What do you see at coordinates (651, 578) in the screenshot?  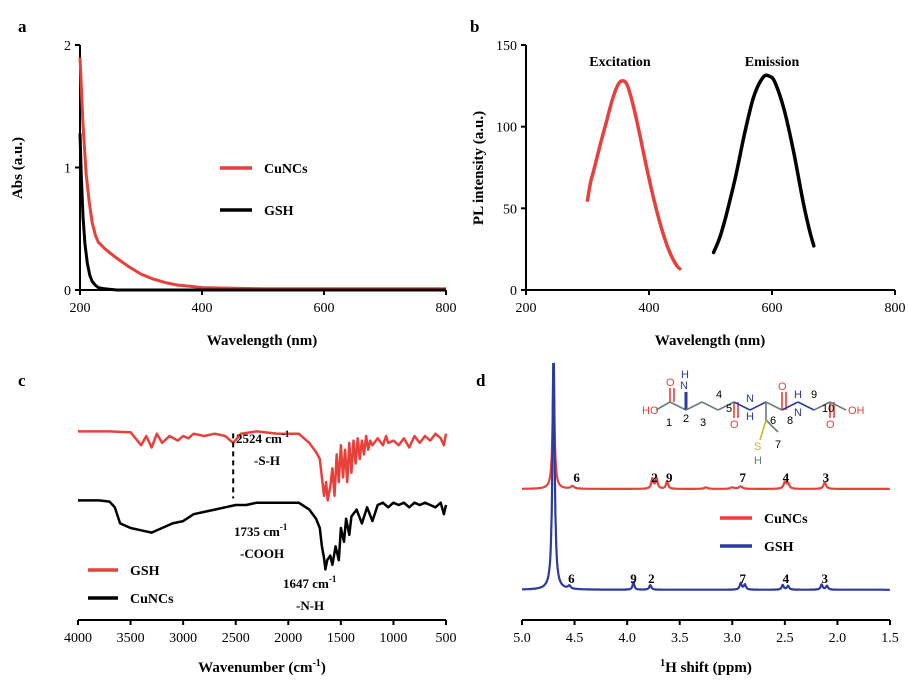 I see `panel-d-peak-label-gsh: 2` at bounding box center [651, 578].